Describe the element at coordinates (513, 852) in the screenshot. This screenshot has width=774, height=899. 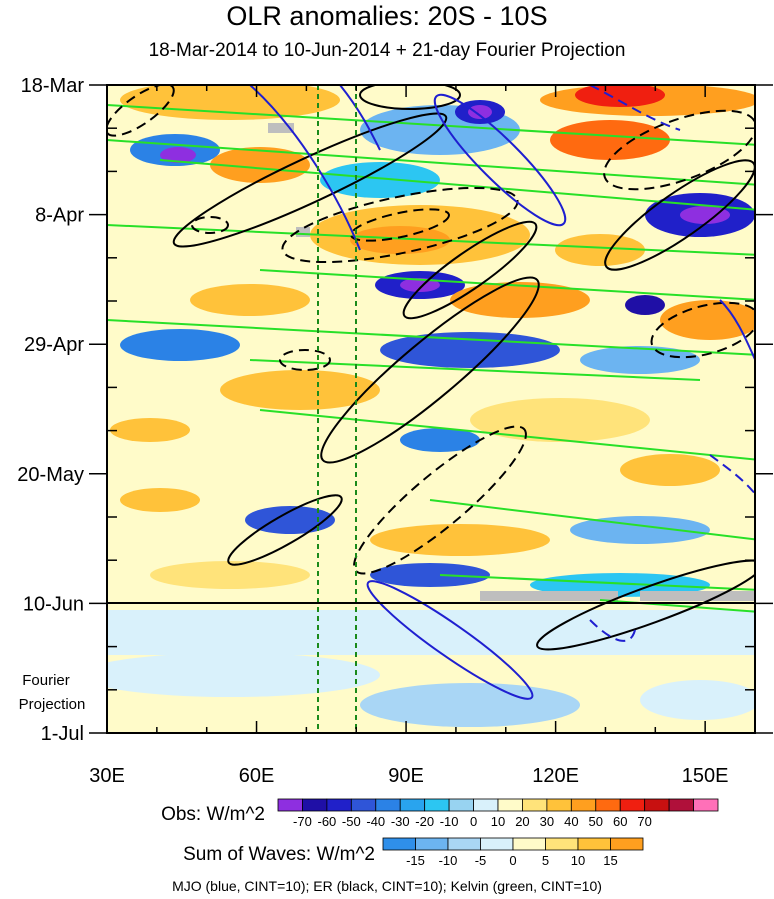
I see `waves-colorbar: -15 -10 -5 0 5 10 15` at that location.